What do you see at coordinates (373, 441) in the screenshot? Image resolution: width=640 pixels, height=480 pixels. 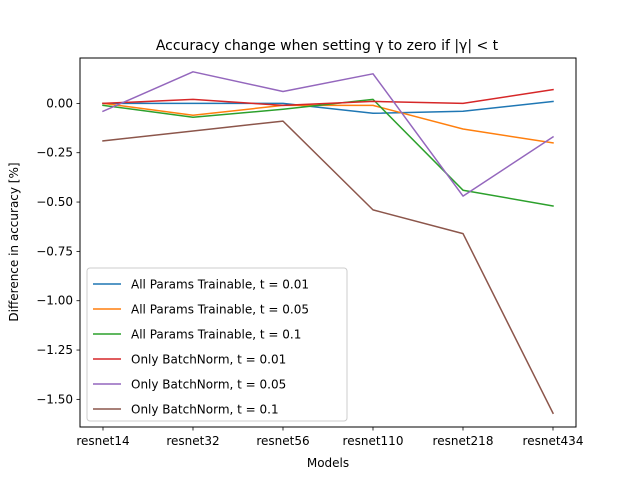 I see `x-tick-label: resnet110` at bounding box center [373, 441].